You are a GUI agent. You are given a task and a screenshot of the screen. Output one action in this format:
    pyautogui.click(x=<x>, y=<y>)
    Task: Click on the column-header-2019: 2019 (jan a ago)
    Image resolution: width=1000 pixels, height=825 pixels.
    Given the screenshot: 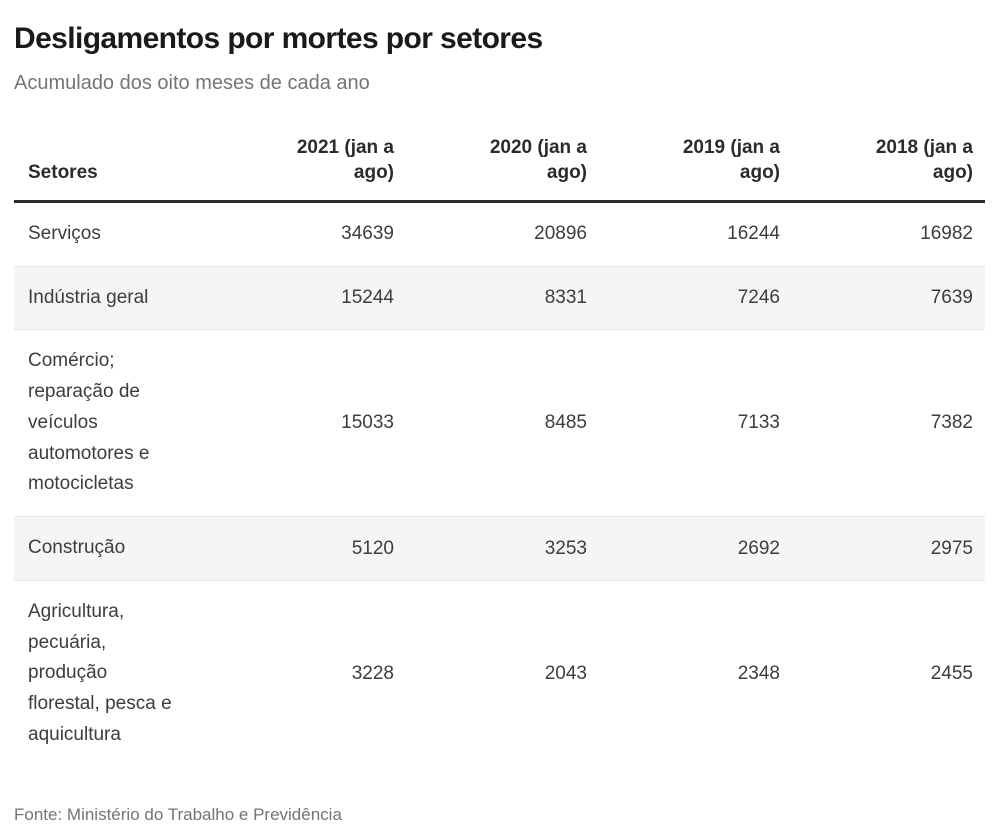 What is the action you would take?
    pyautogui.click(x=695, y=168)
    